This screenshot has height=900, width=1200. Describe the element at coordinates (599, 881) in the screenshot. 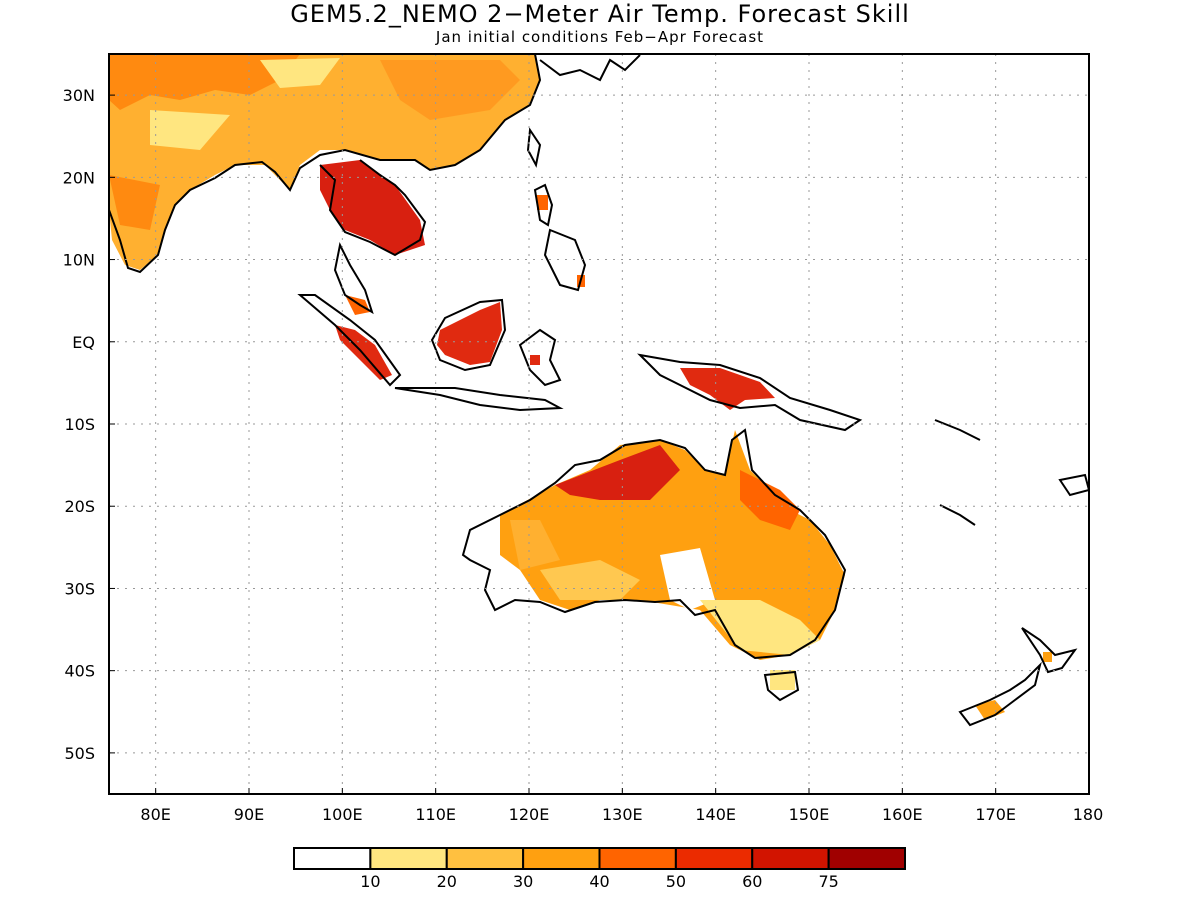

I see `colorbar-label: 40` at that location.